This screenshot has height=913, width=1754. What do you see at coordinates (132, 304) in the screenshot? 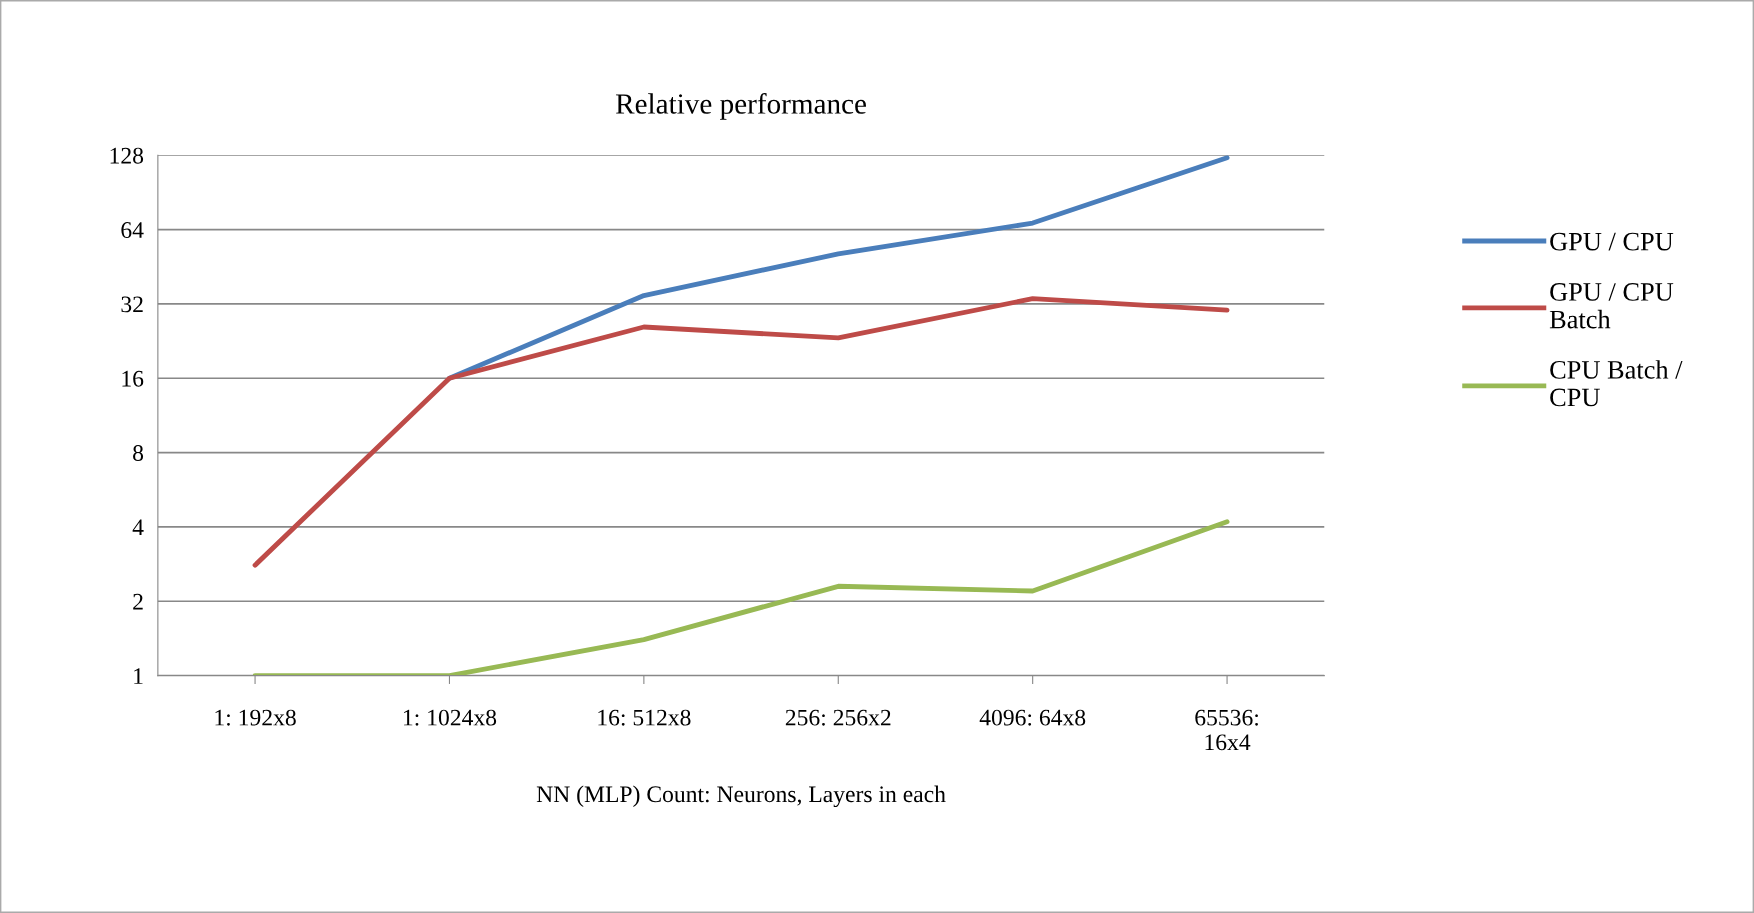
I see `y-tick-label: 32` at bounding box center [132, 304].